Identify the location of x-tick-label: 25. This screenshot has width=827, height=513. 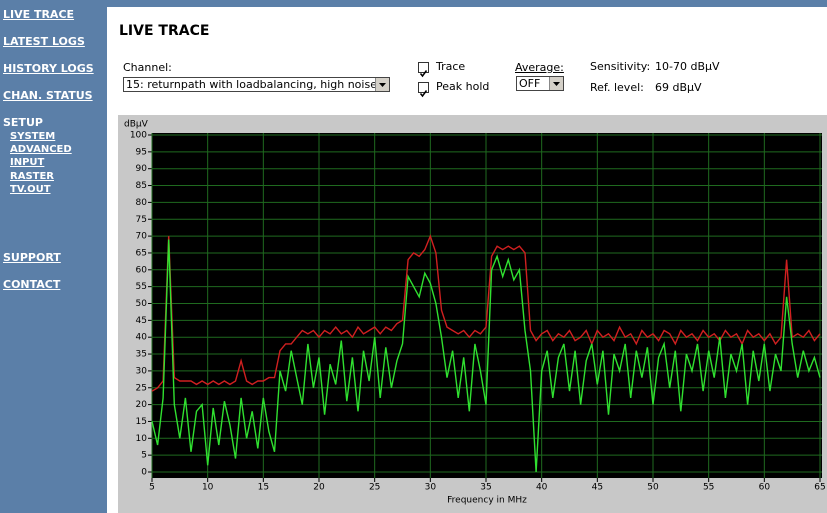
(374, 488).